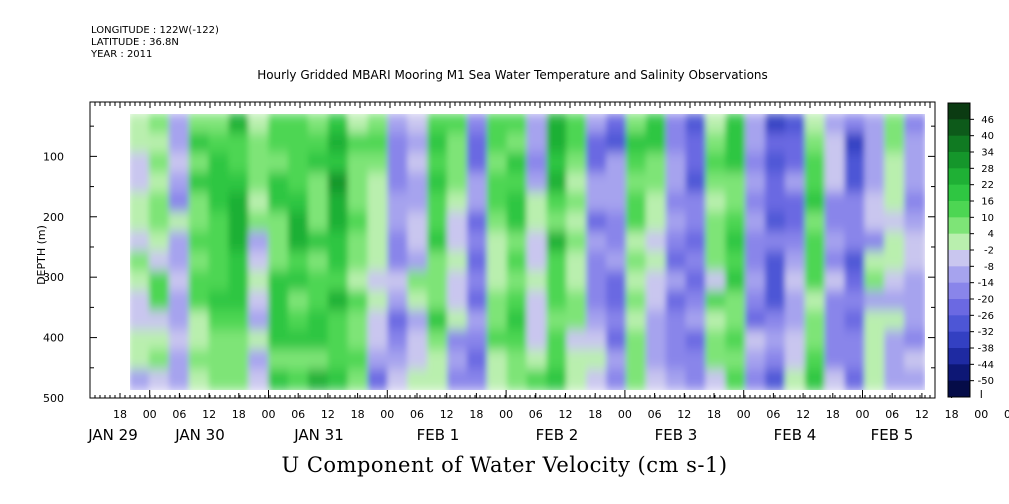 This screenshot has height=504, width=1009. What do you see at coordinates (991, 234) in the screenshot?
I see `colorbar-label: 4` at bounding box center [991, 234].